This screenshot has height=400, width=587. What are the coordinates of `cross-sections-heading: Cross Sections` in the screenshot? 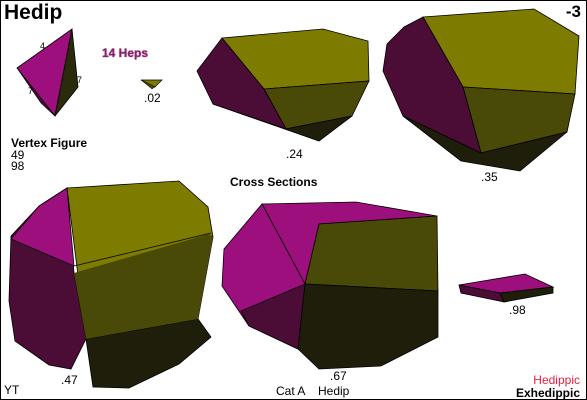 It's located at (274, 182).